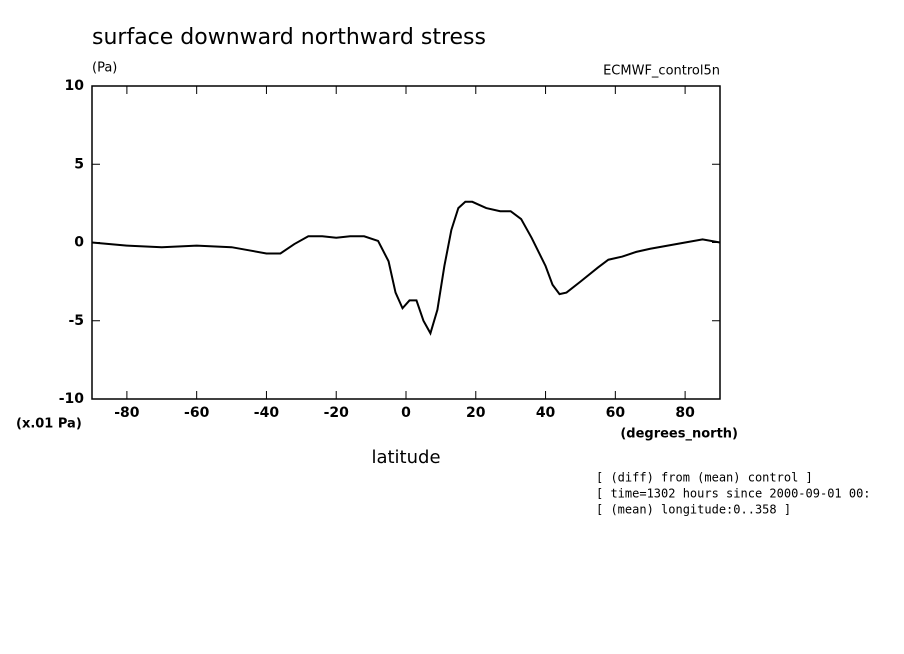 The image size is (904, 654). Describe the element at coordinates (104, 68) in the screenshot. I see `y-unit: (Pa)` at that location.